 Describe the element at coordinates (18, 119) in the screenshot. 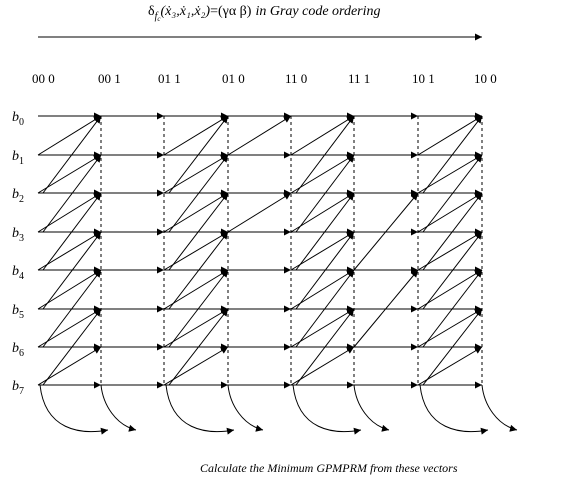

I see `row-label: b0` at that location.